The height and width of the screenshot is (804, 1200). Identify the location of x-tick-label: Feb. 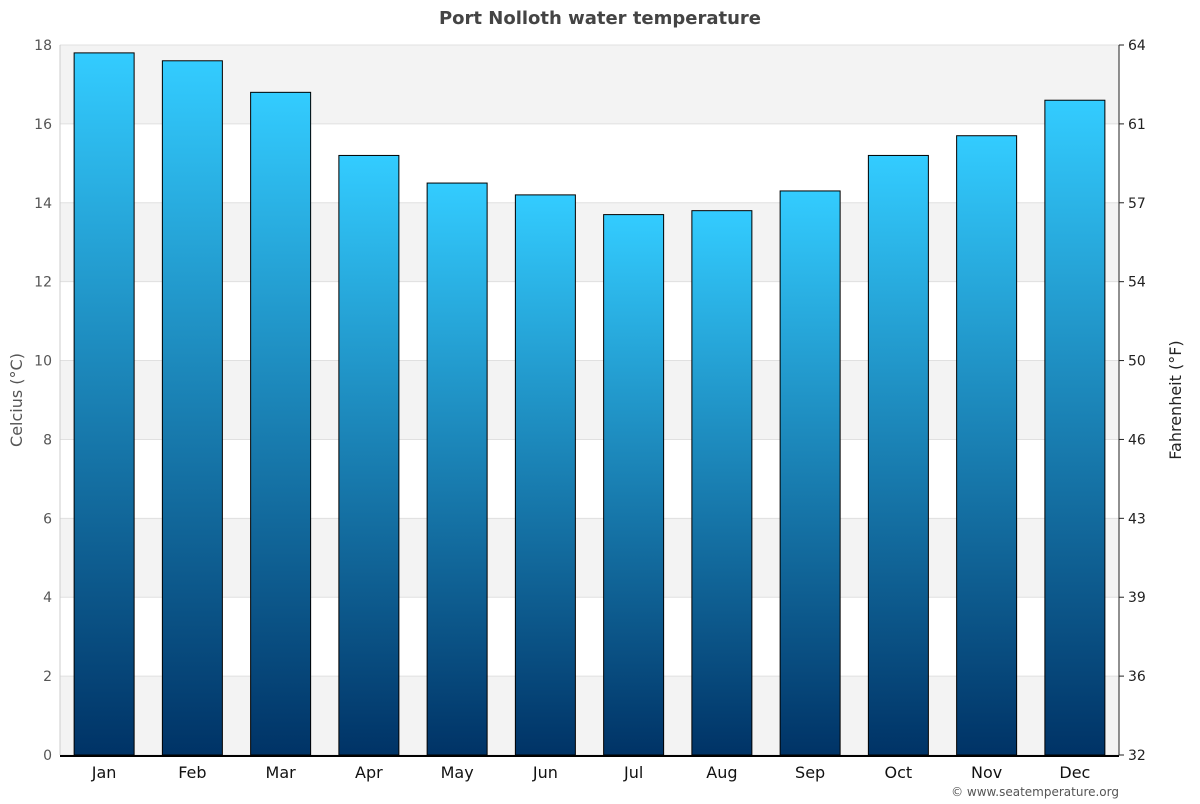
(192, 772).